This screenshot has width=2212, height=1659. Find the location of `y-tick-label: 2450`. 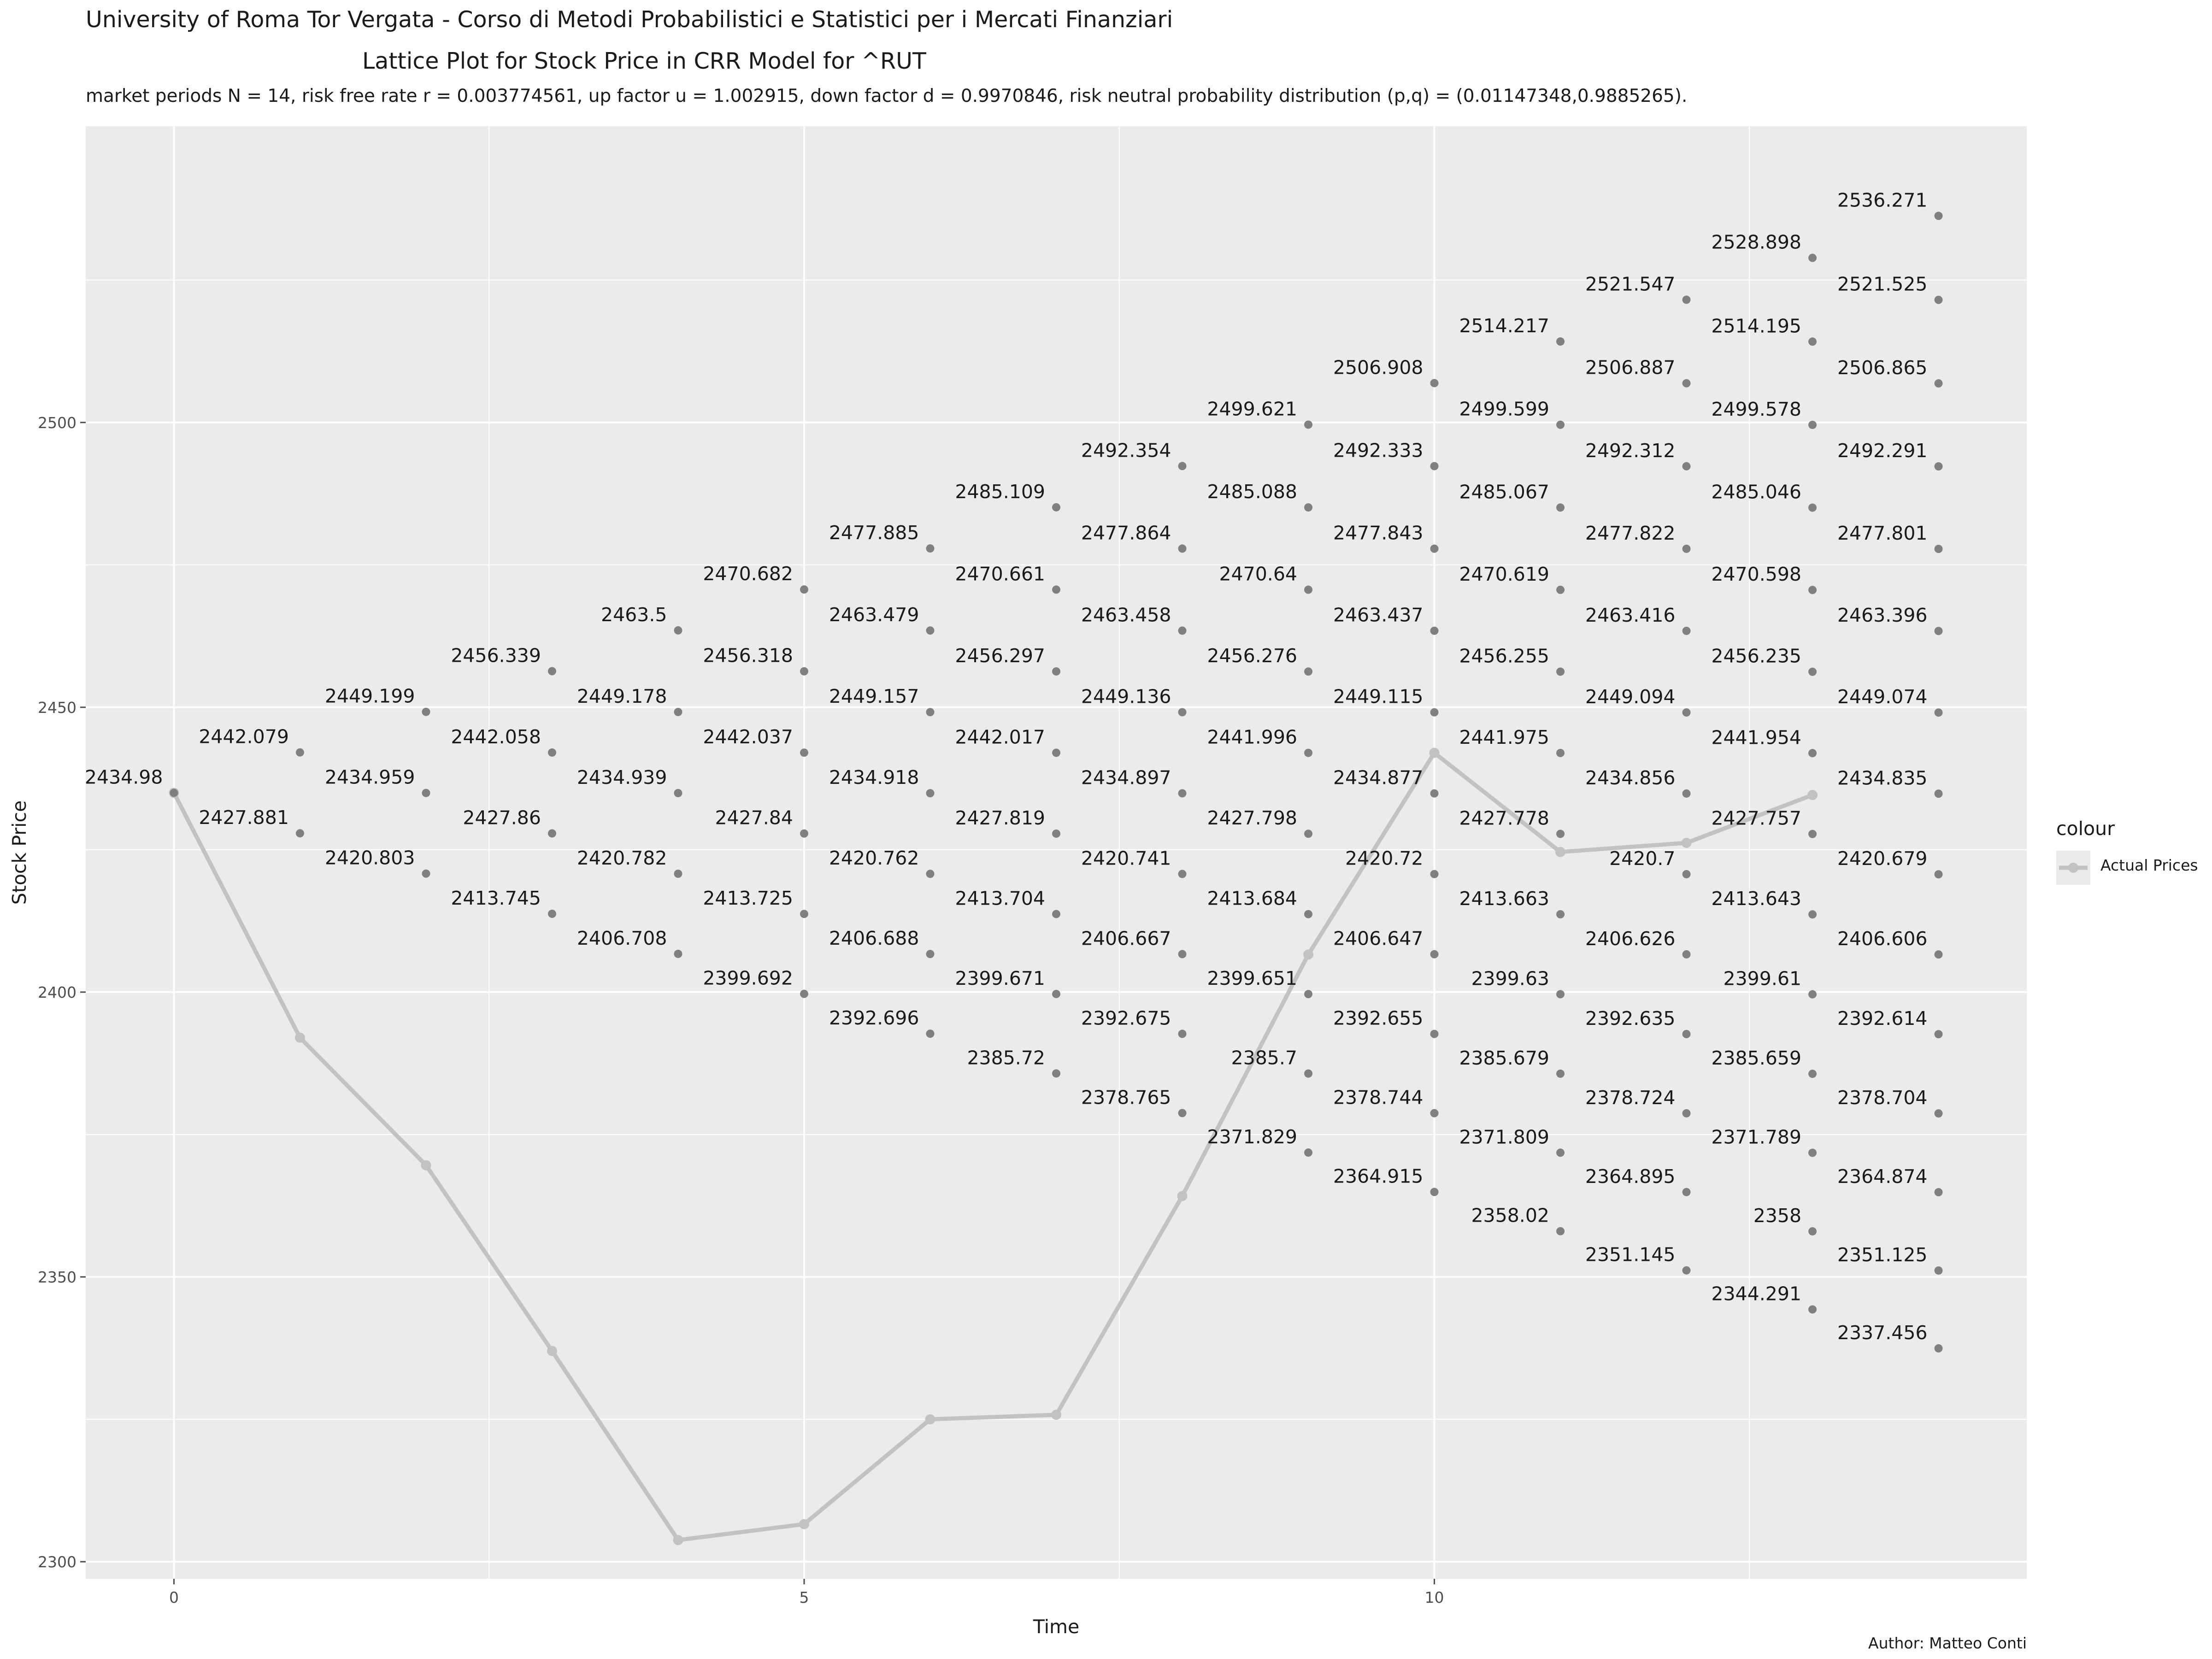

y-tick-label: 2450 is located at coordinates (57, 708).